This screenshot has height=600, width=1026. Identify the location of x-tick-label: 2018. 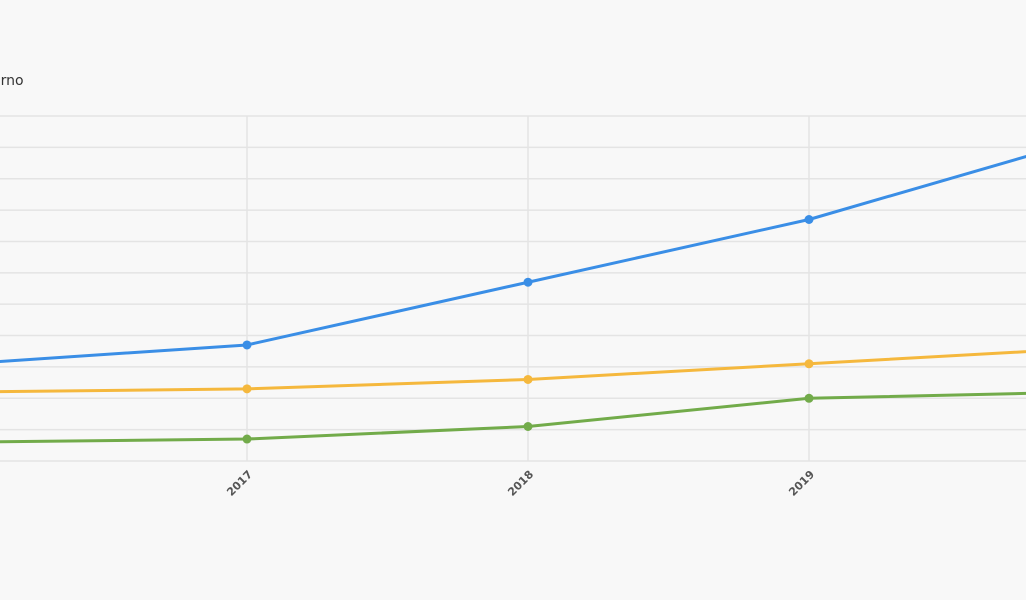
(520, 483).